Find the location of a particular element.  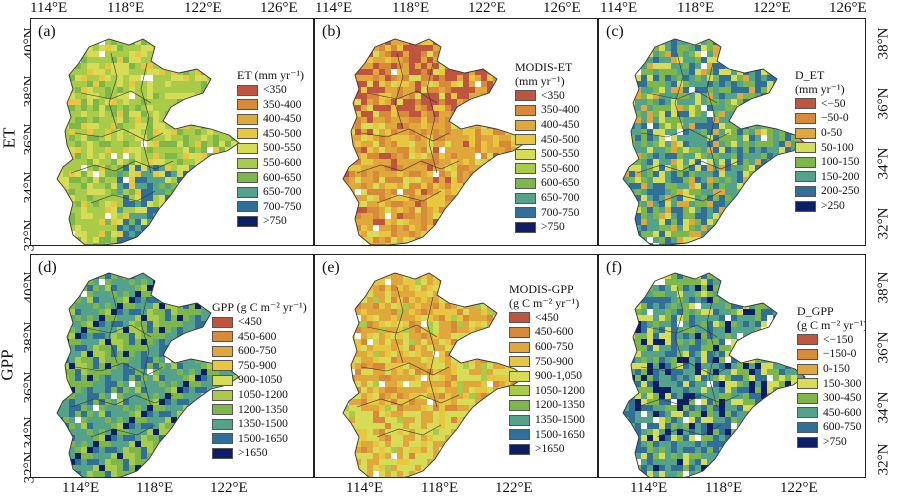

legend-item: 900-1,050 is located at coordinates (547, 376).